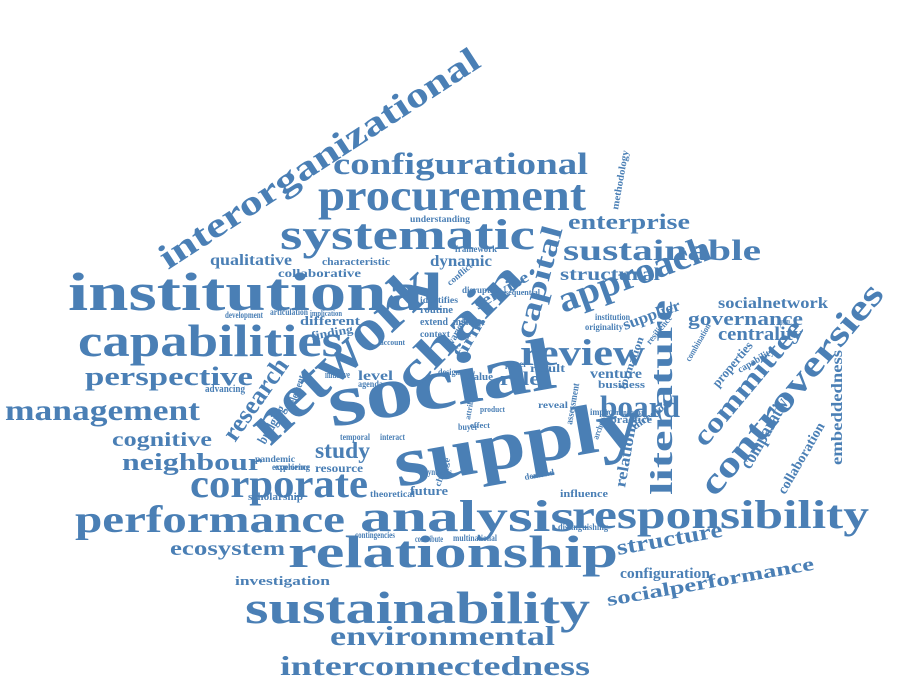 Image resolution: width=900 pixels, height=677 pixels. I want to click on word-account: account, so click(392, 342).